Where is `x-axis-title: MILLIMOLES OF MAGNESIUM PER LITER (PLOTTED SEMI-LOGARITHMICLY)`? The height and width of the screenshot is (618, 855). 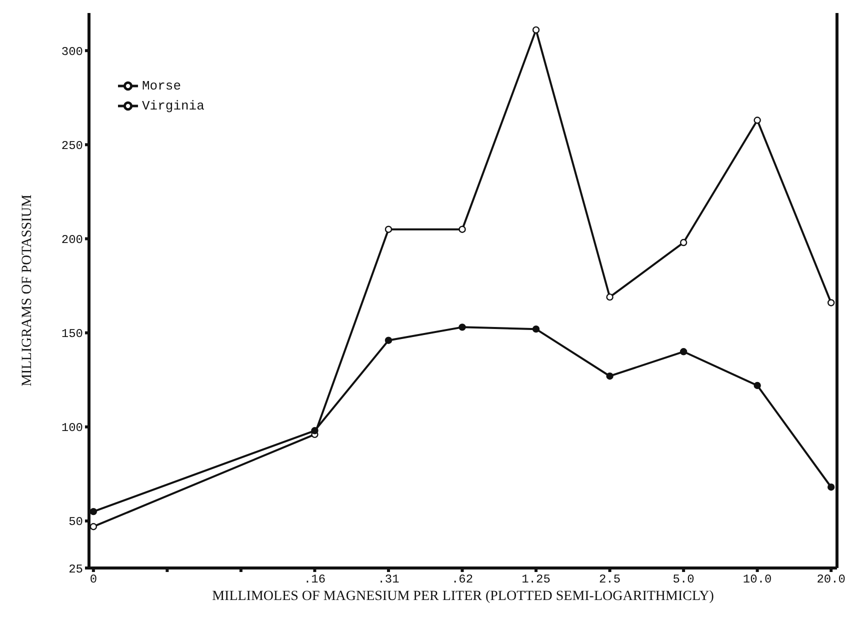 x-axis-title: MILLIMOLES OF MAGNESIUM PER LITER (PLOTTED SEMI-LOGARITHMICLY) is located at coordinates (463, 596).